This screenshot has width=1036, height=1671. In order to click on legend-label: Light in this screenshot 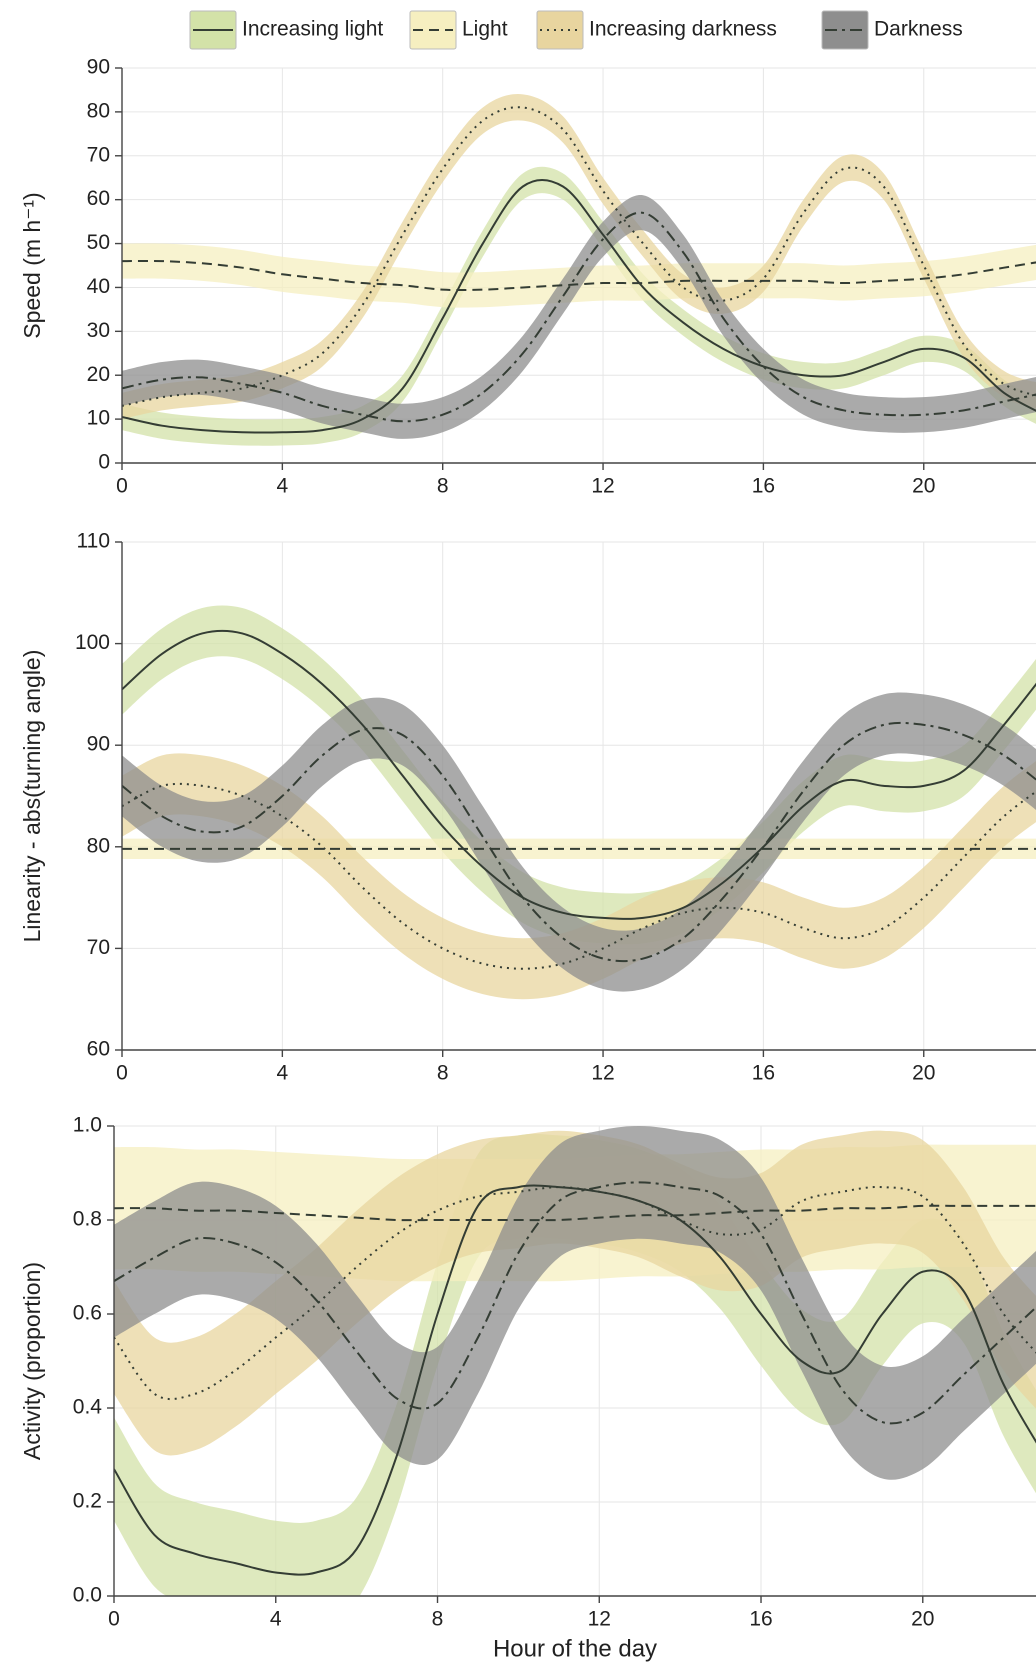, I will do `click(485, 29)`.